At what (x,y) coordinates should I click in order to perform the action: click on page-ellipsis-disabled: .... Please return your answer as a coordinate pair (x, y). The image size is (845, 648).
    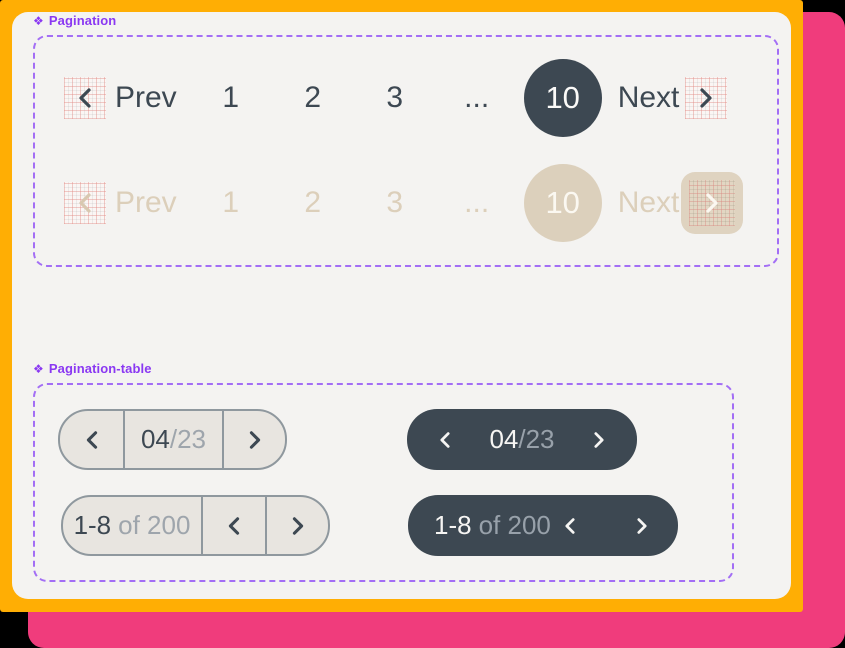
    Looking at the image, I should click on (477, 202).